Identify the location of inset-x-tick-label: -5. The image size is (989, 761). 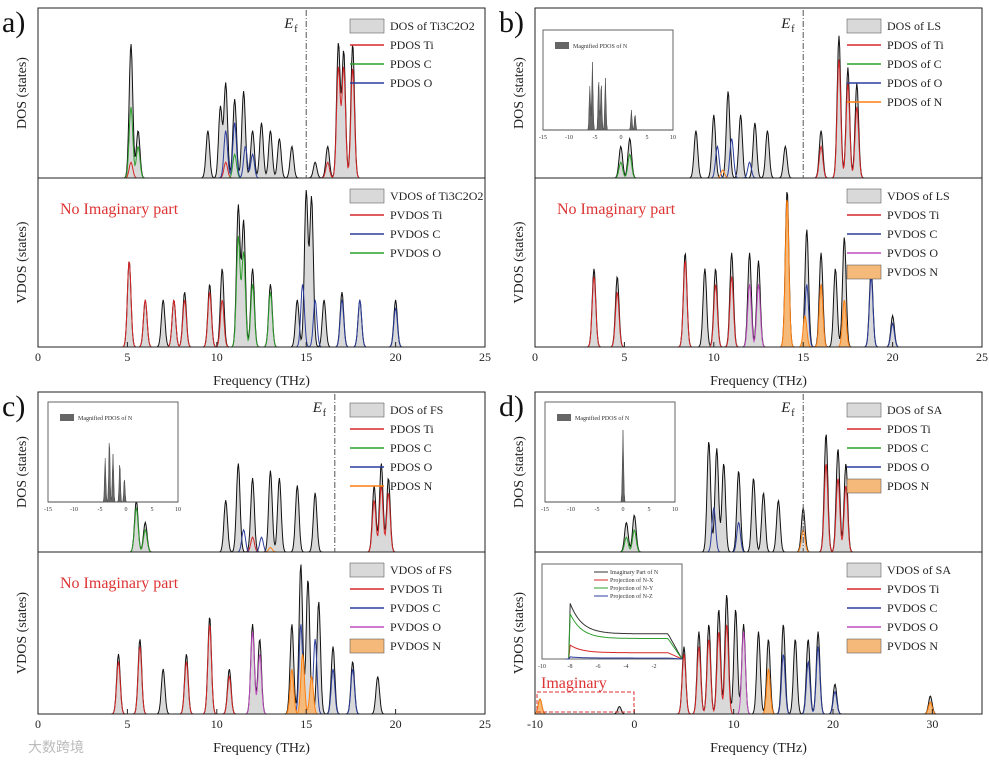
(100, 510).